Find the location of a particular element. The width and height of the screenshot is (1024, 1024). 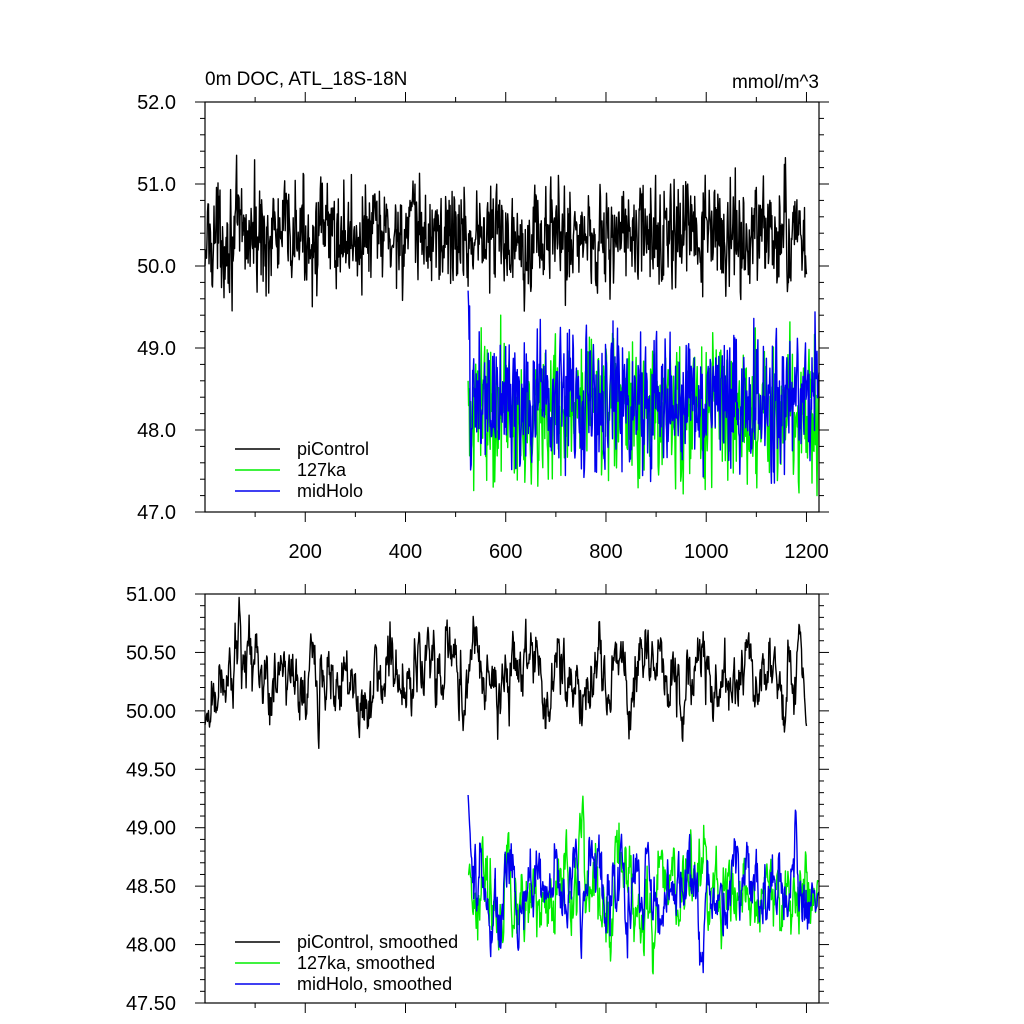

y-tick-label: 50.0 is located at coordinates (156, 267).